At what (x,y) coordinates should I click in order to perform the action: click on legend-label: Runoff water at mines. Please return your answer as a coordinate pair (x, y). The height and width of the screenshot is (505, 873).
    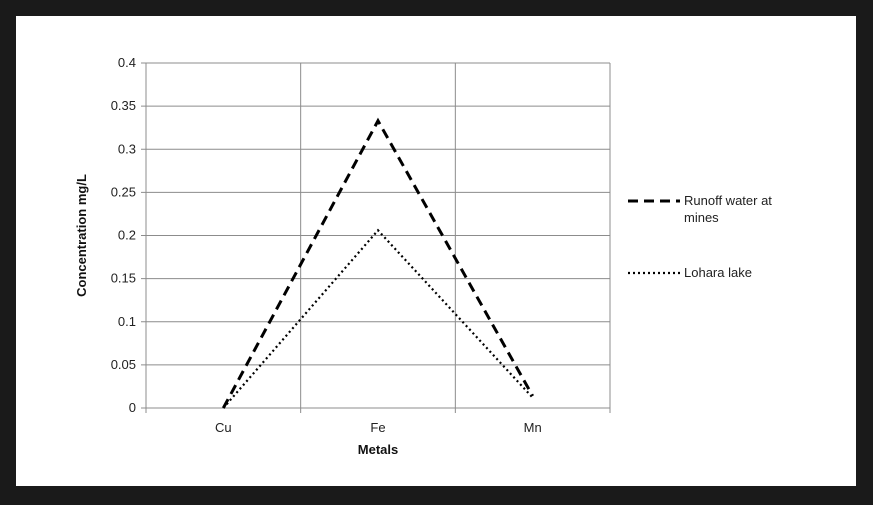
    Looking at the image, I should click on (728, 209).